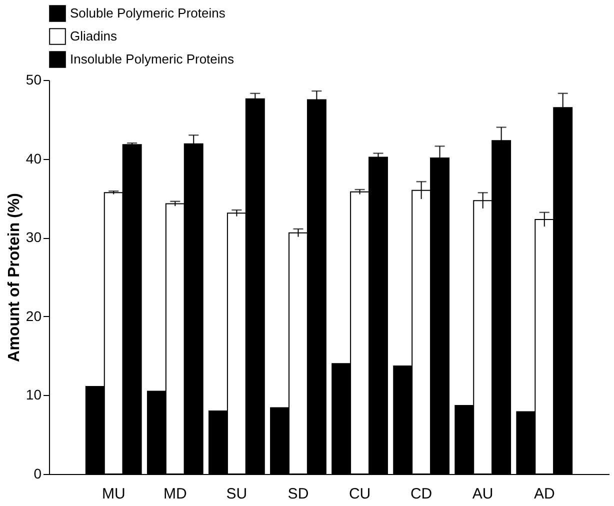 The width and height of the screenshot is (614, 506). What do you see at coordinates (94, 36) in the screenshot?
I see `legend-label: Gliadins` at bounding box center [94, 36].